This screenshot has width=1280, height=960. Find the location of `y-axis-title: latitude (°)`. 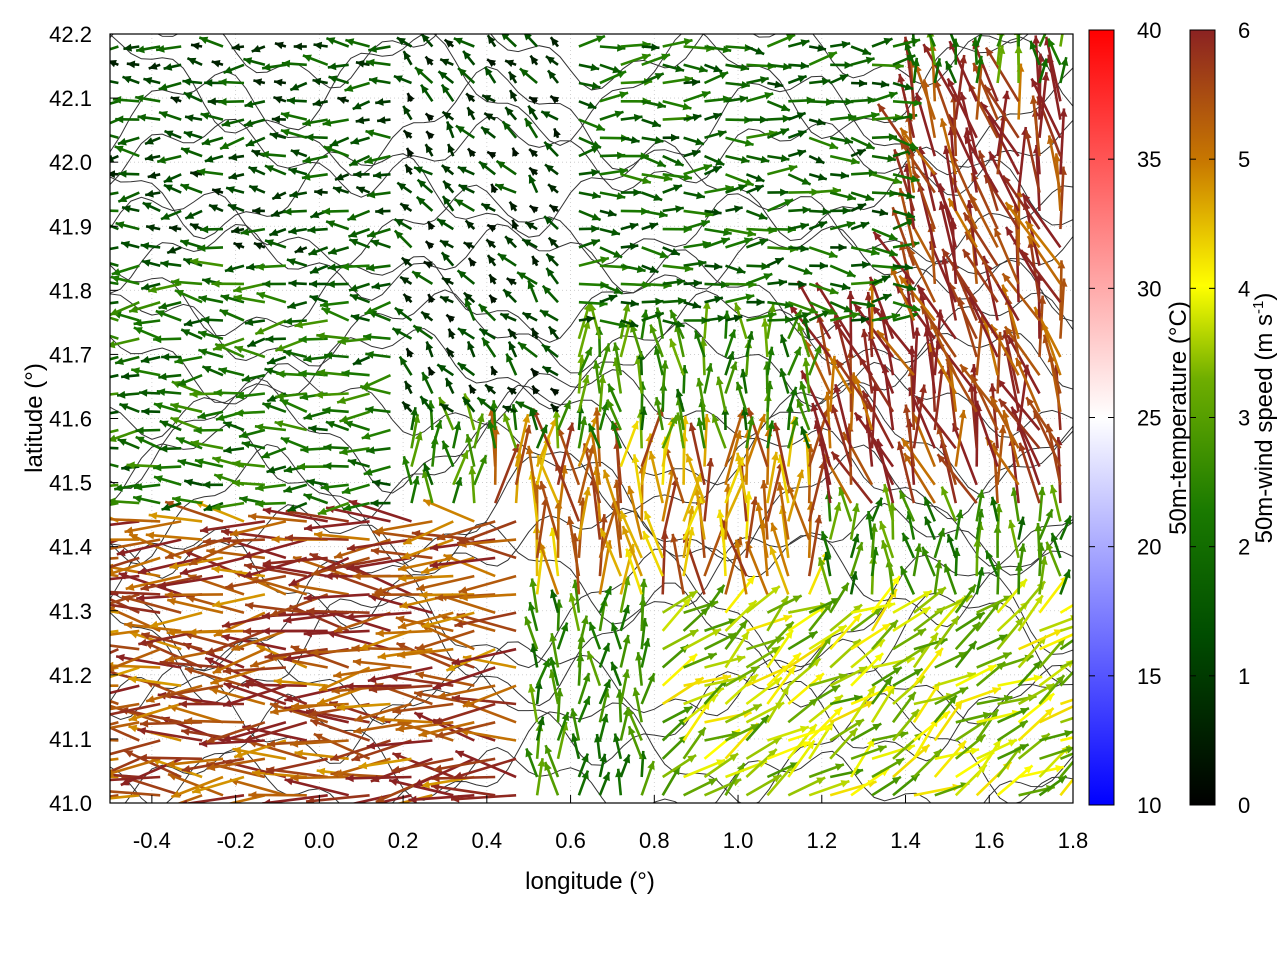

y-axis-title: latitude (°) is located at coordinates (34, 418).